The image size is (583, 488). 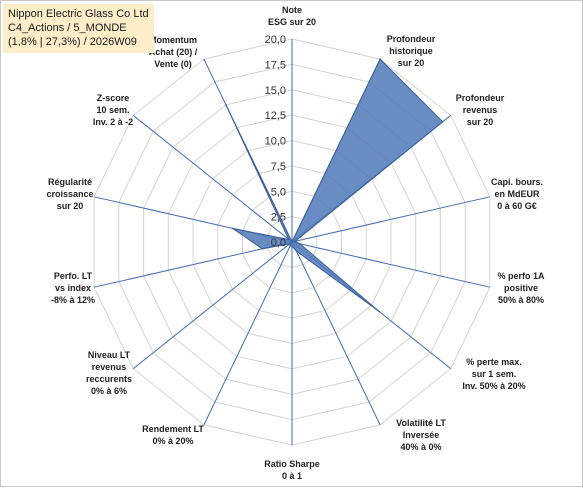 I want to click on axis-label: Momentum Achat (20) / Vente (0), so click(x=173, y=52).